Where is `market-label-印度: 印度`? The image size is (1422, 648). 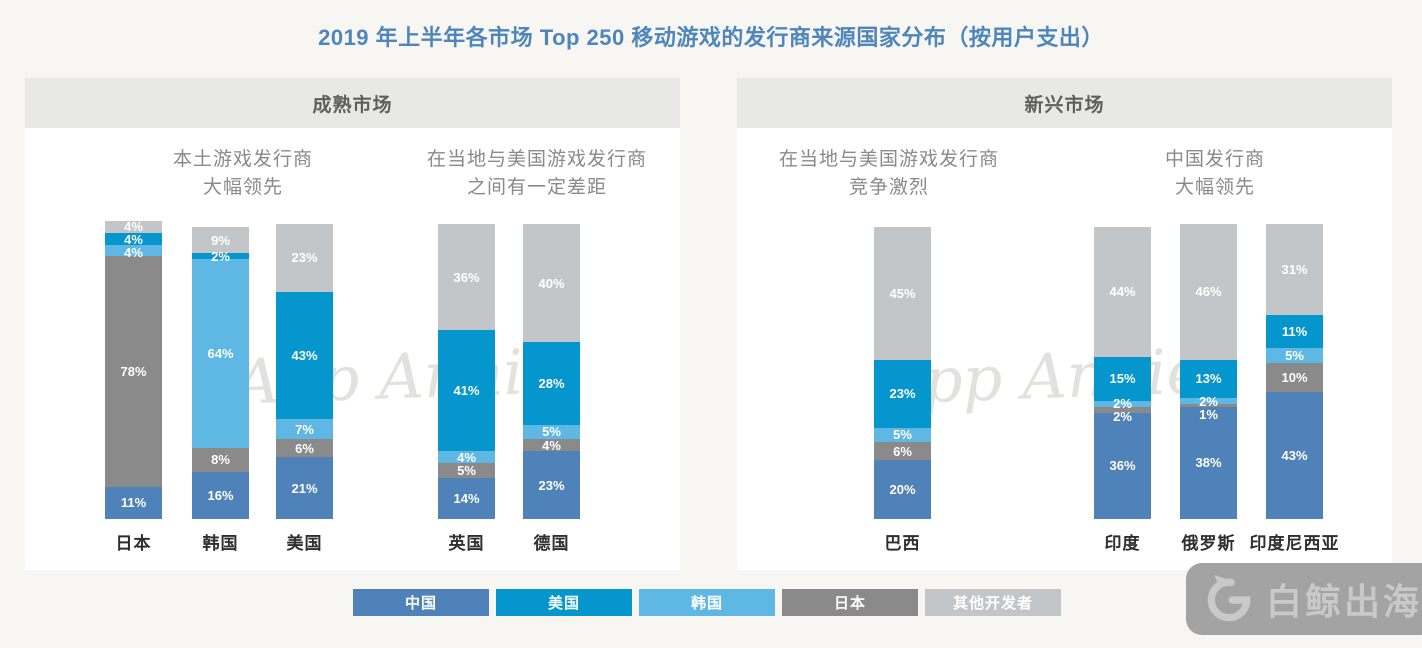 market-label-印度: 印度 is located at coordinates (1122, 543).